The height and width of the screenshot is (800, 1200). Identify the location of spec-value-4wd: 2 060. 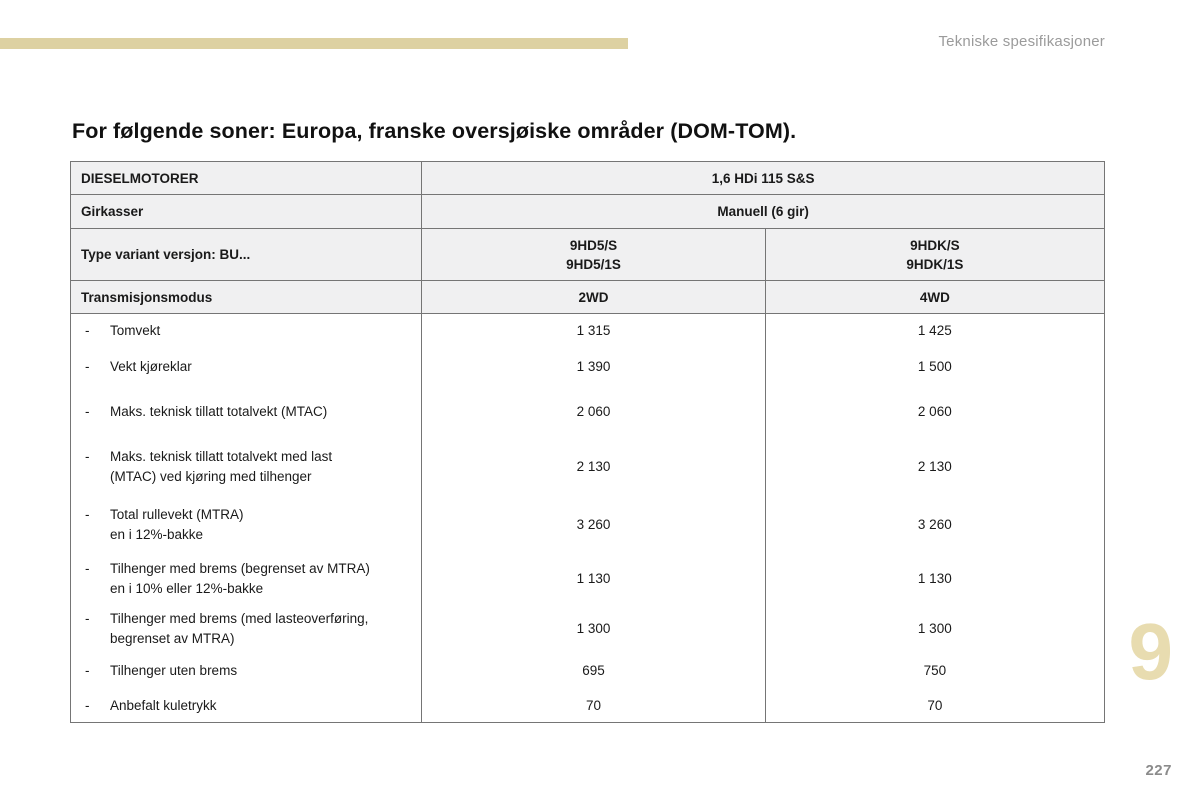
(934, 411).